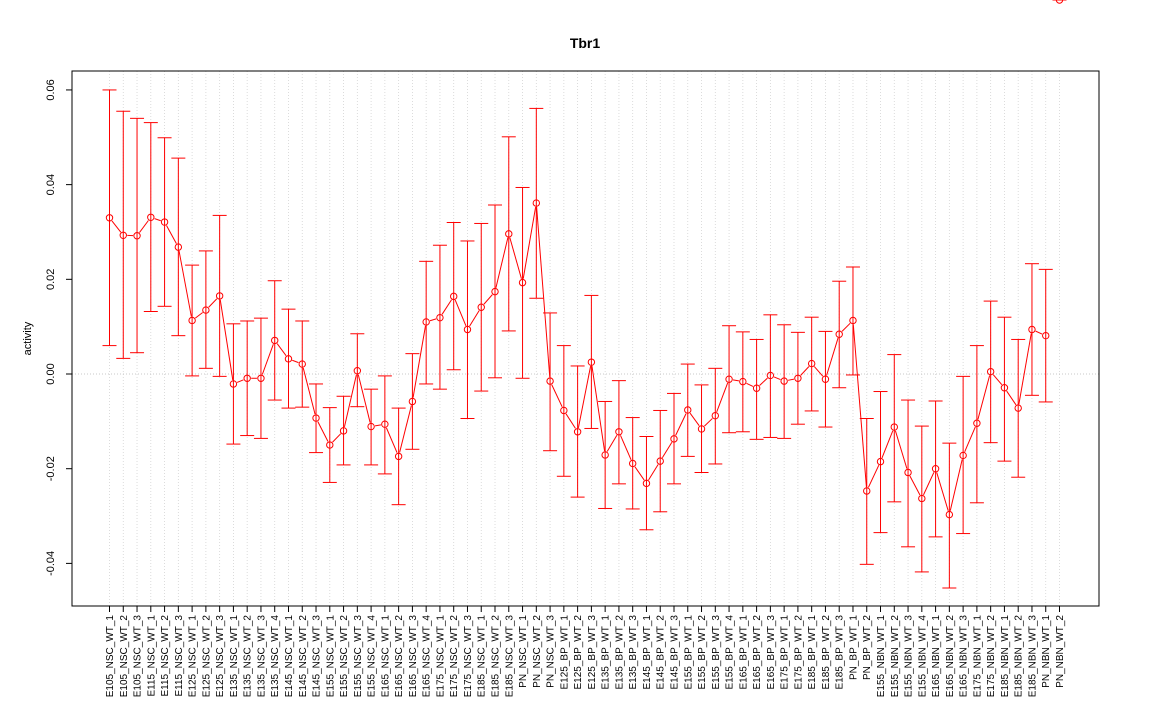 The height and width of the screenshot is (720, 1170). Describe the element at coordinates (592, 652) in the screenshot. I see `x-tick-label: E125_BP_WT_3` at that location.